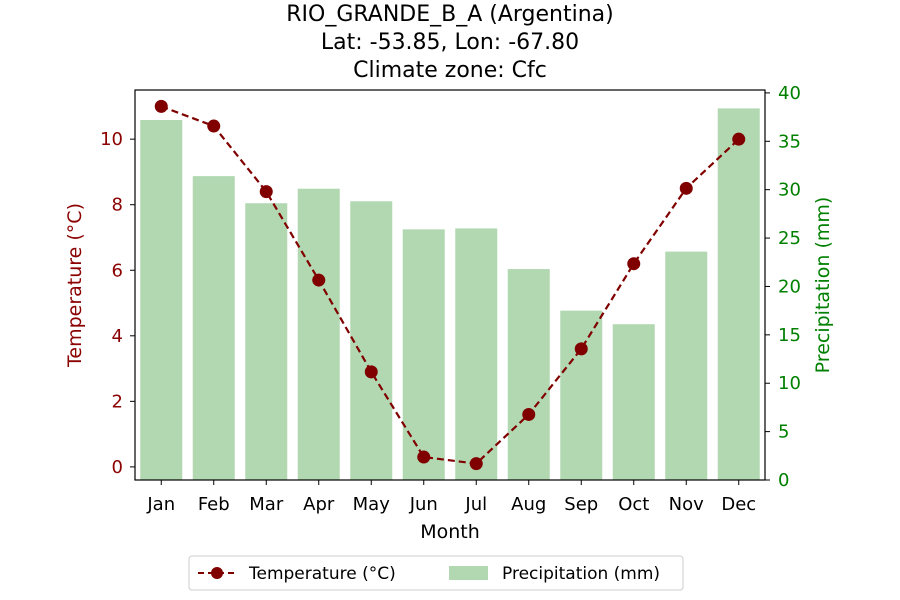  What do you see at coordinates (266, 504) in the screenshot?
I see `x-tick-label: Mar` at bounding box center [266, 504].